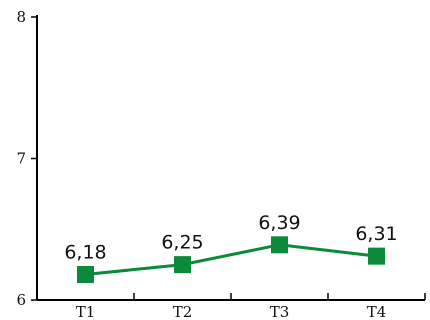 The height and width of the screenshot is (320, 430). I want to click on series-line, so click(231, 260).